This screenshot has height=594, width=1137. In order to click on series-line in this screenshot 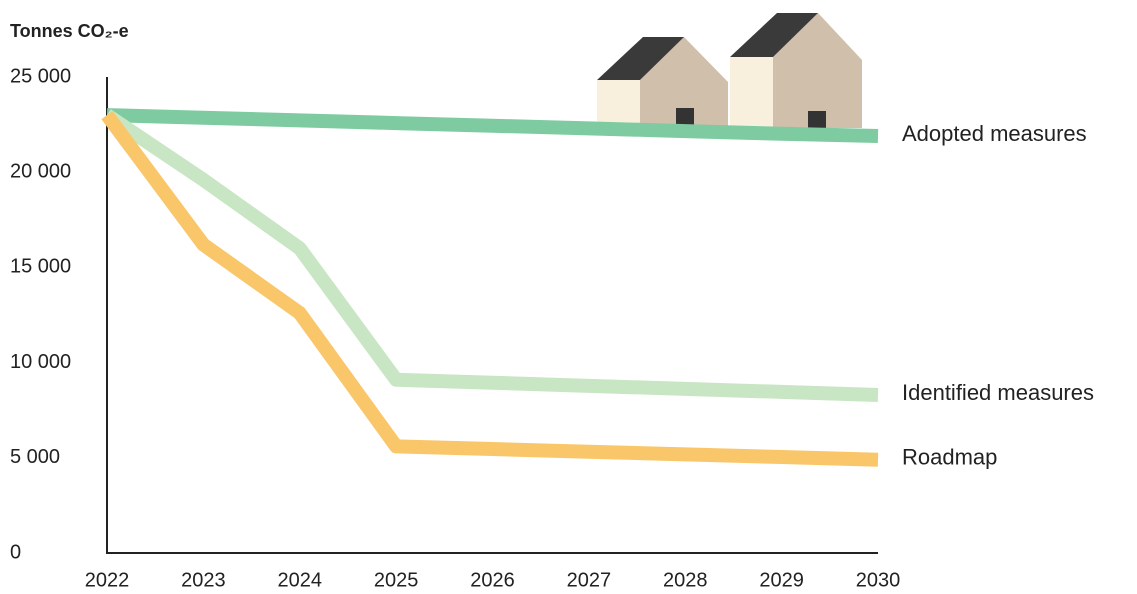, I will do `click(492, 126)`.